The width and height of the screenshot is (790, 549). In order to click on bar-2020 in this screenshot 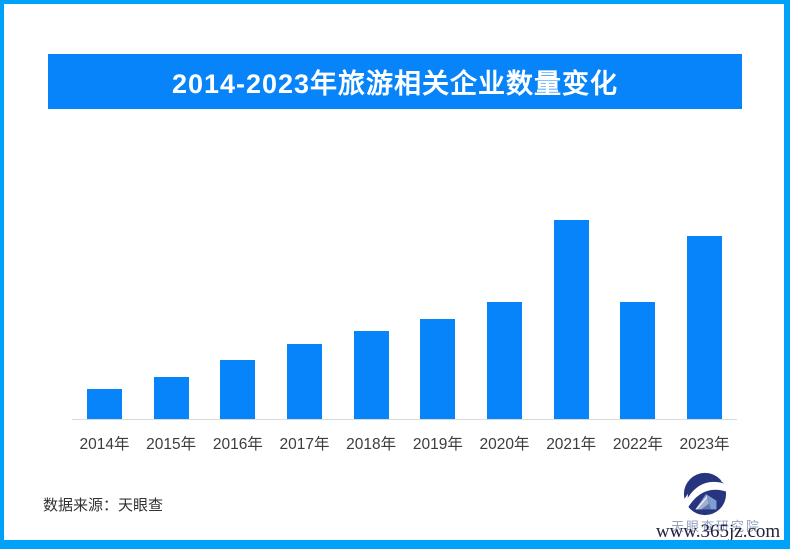, I will do `click(505, 360)`.